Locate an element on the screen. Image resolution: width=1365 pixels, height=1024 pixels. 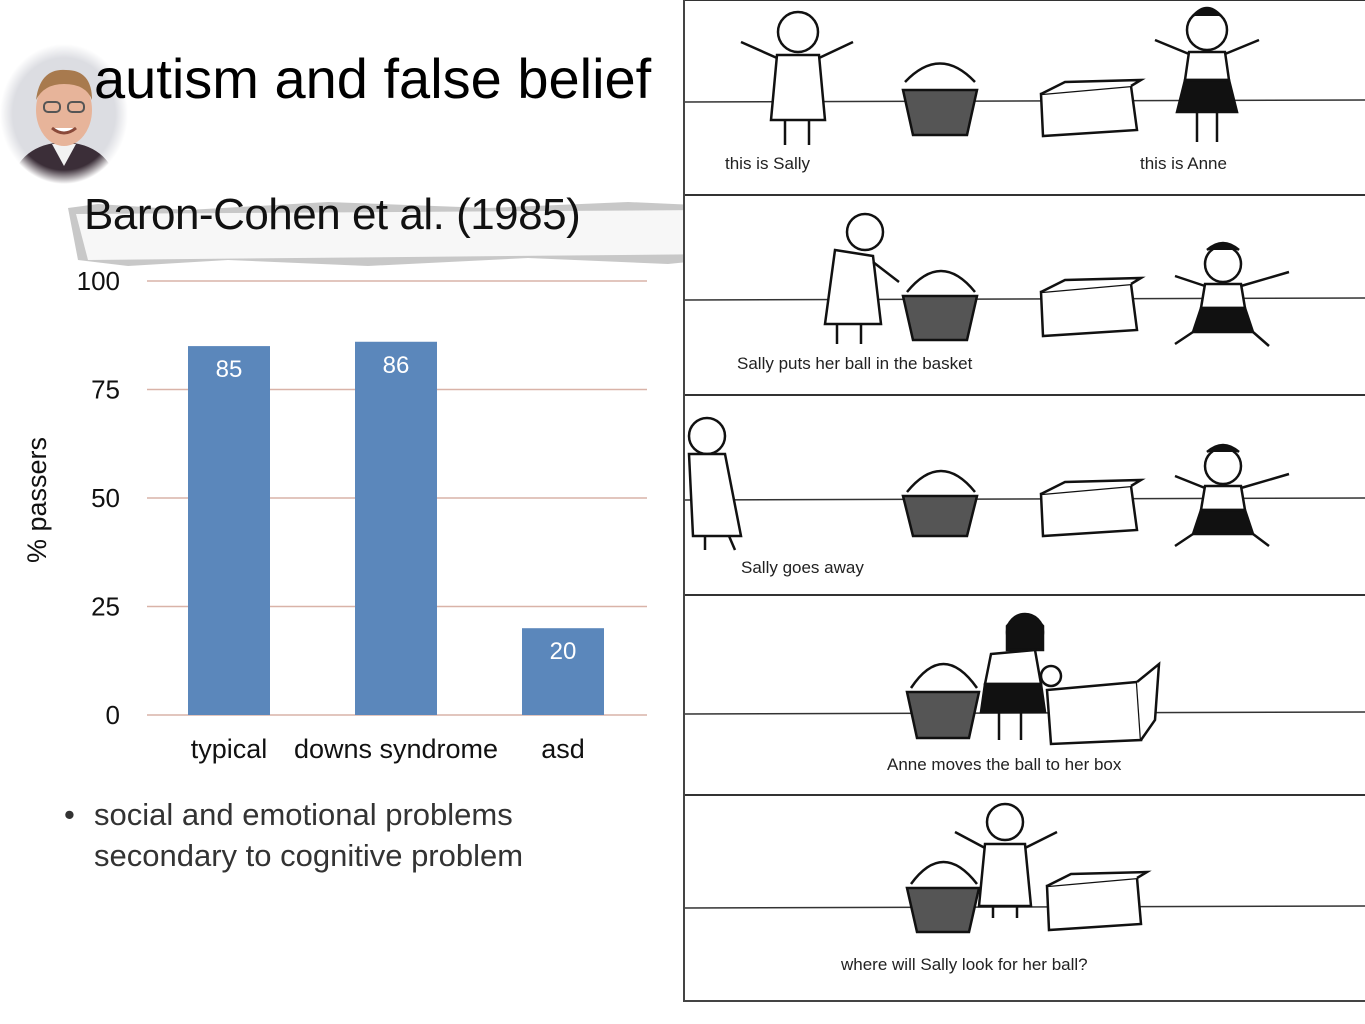
bar-data-label: 85 is located at coordinates (229, 369).